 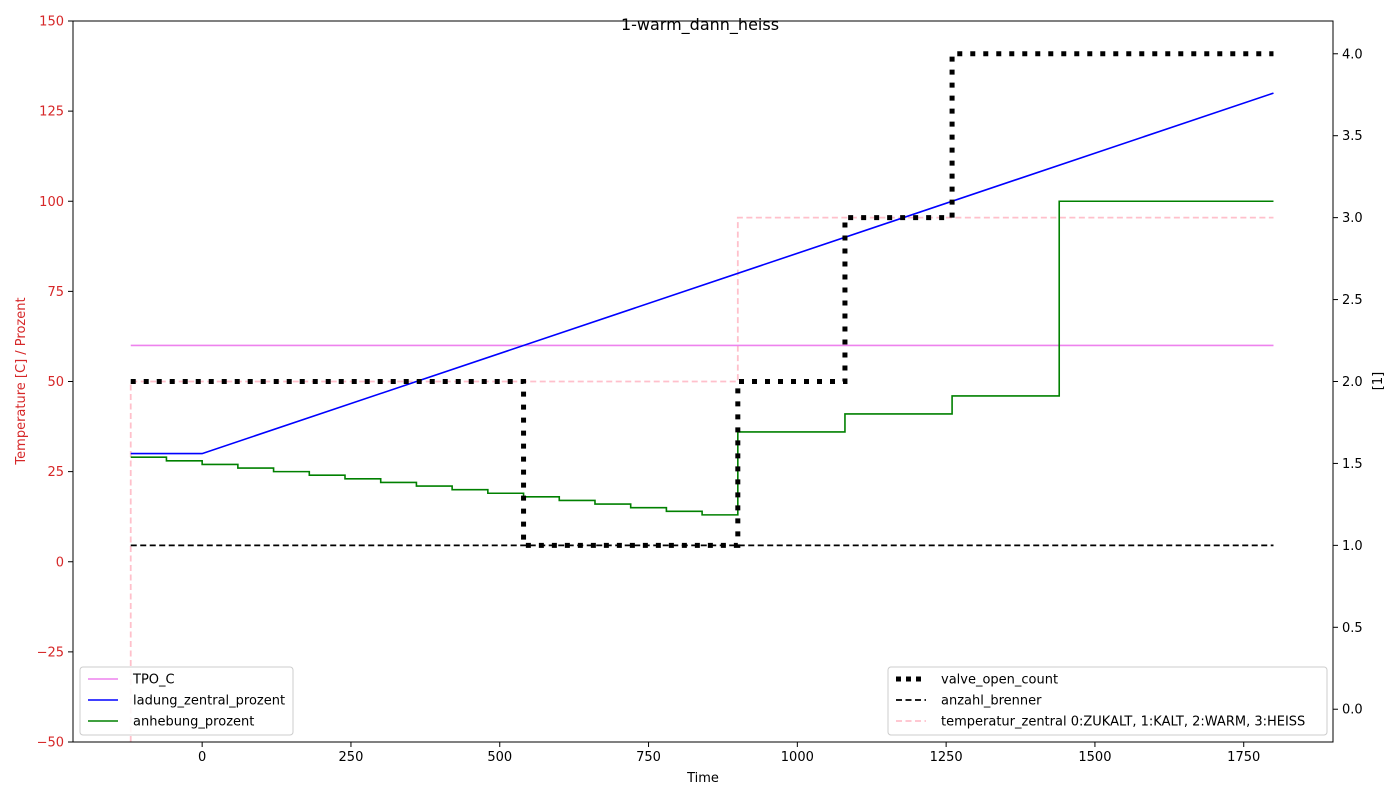 I want to click on y-axis-left: −50 −25 0 25 50 75 100 125 150, so click(x=55, y=383).